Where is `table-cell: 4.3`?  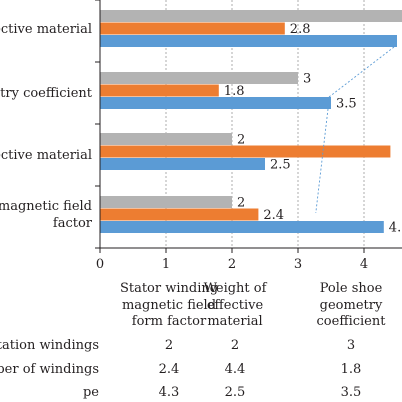
table-cell: 4.3 is located at coordinates (169, 392).